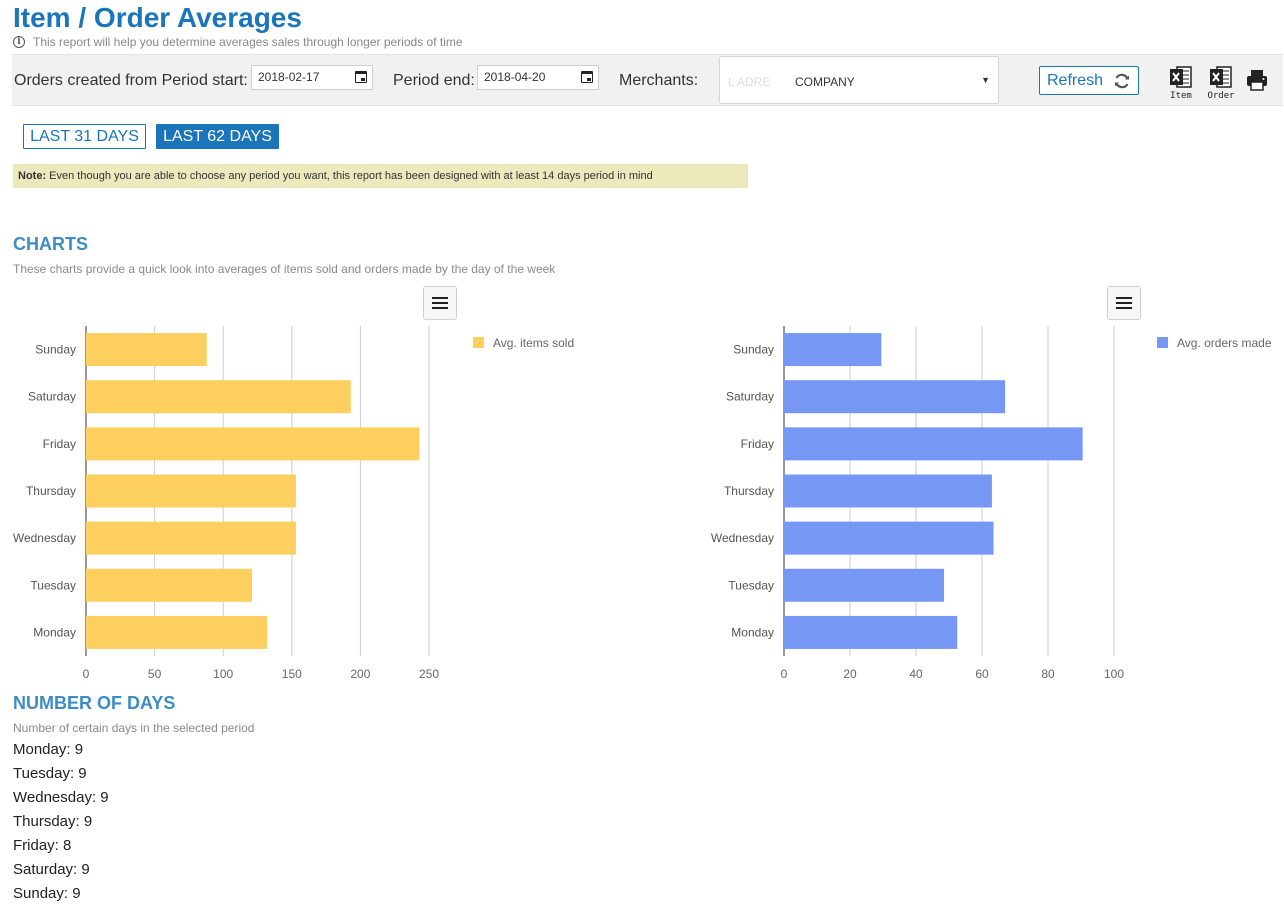  I want to click on export-order-excel-button: Order, so click(1221, 83).